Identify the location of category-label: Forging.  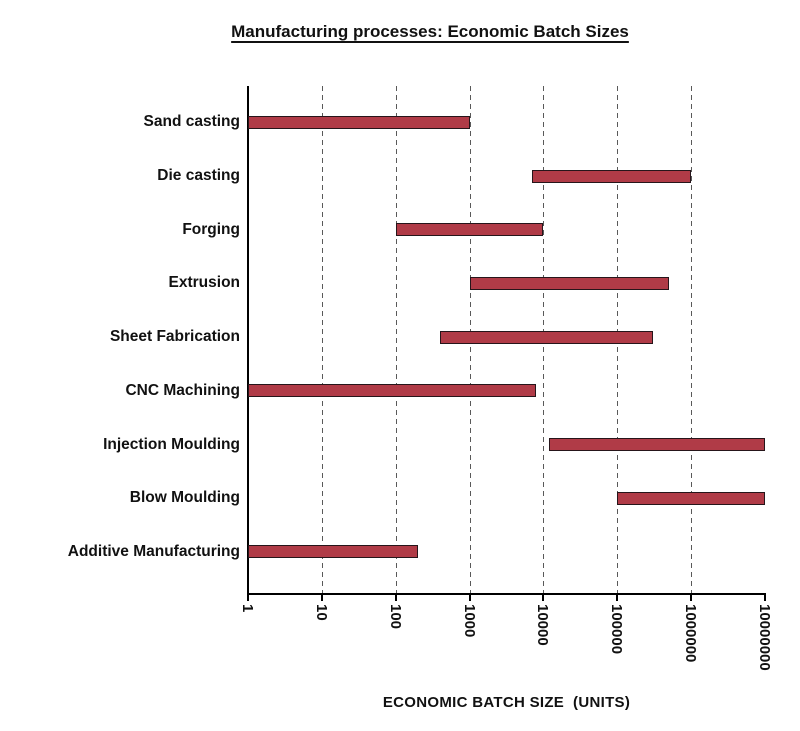
(211, 229).